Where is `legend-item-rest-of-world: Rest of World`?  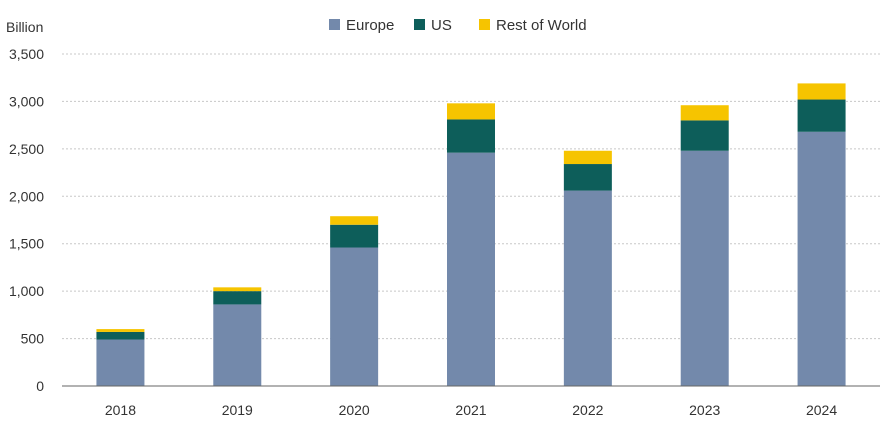
legend-item-rest-of-world: Rest of World is located at coordinates (533, 25).